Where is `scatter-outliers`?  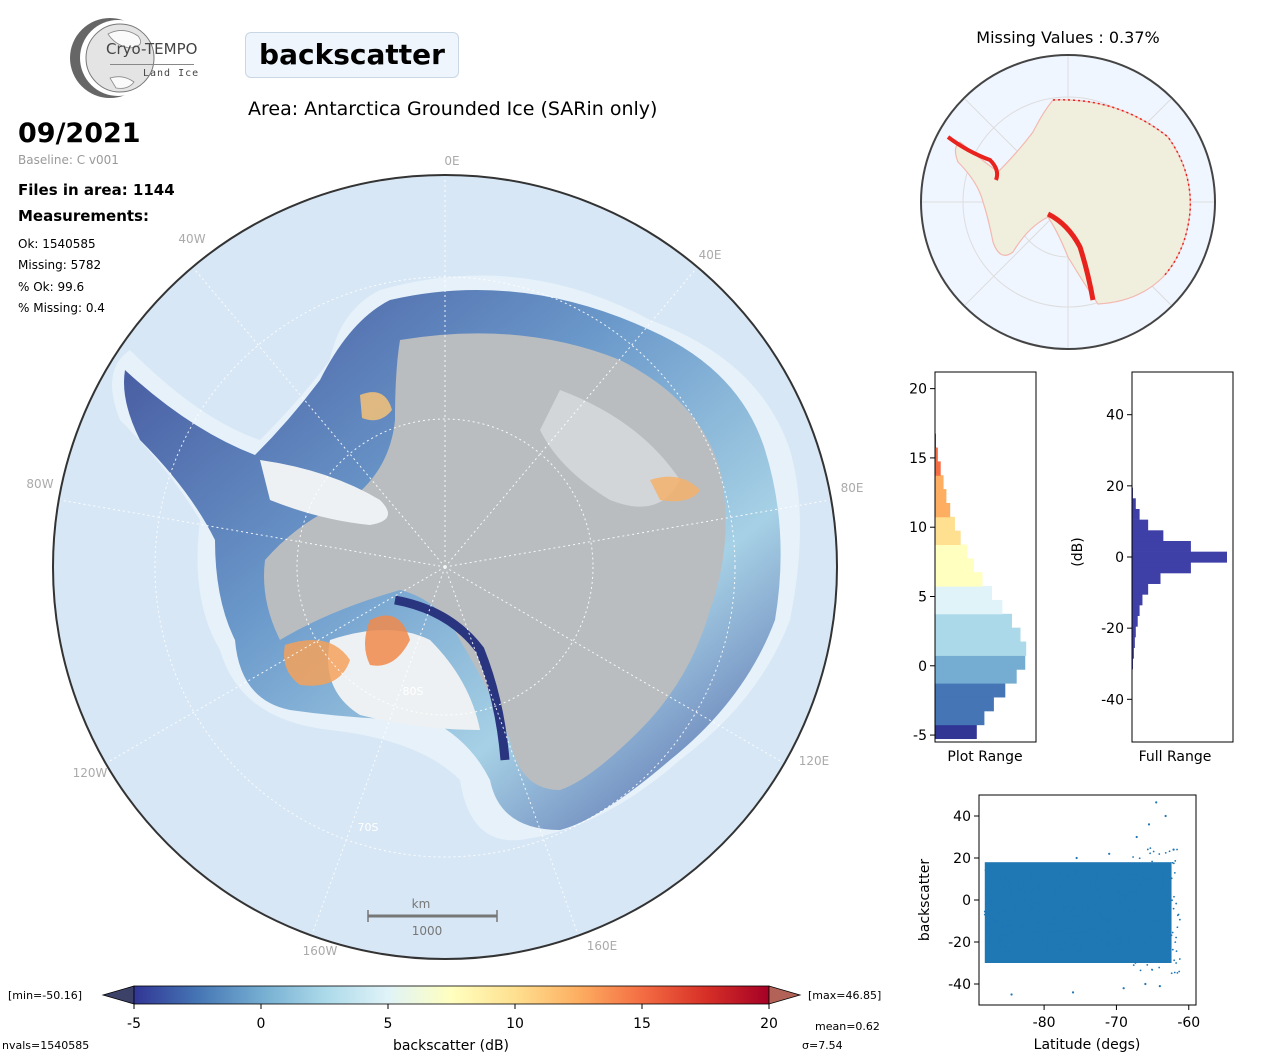 scatter-outliers is located at coordinates (1092, 898).